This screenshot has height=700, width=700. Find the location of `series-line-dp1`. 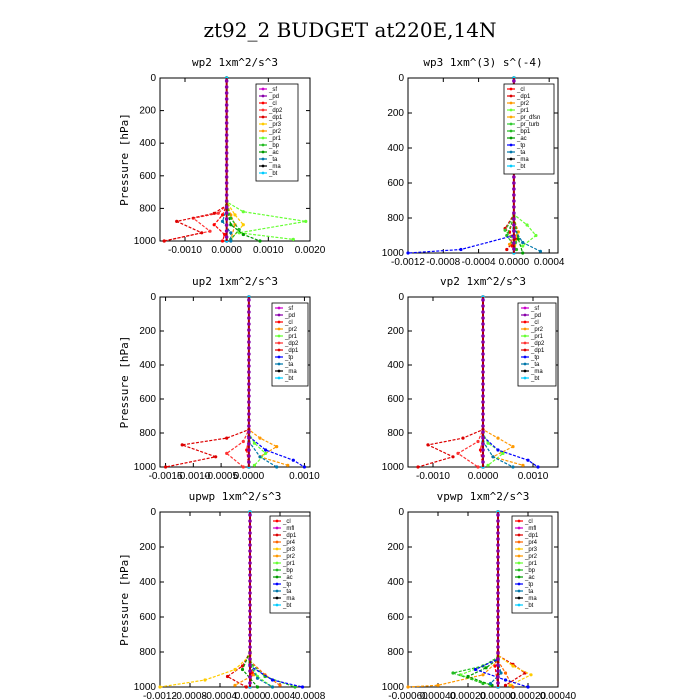

series-line-dp1 is located at coordinates (207, 382).